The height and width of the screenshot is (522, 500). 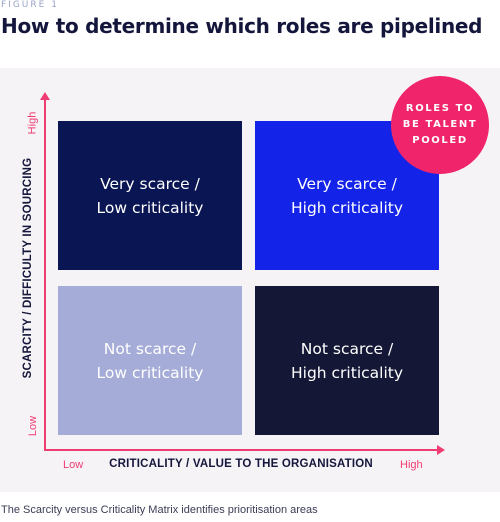 What do you see at coordinates (440, 108) in the screenshot?
I see `badge-line-1: ROLES TO` at bounding box center [440, 108].